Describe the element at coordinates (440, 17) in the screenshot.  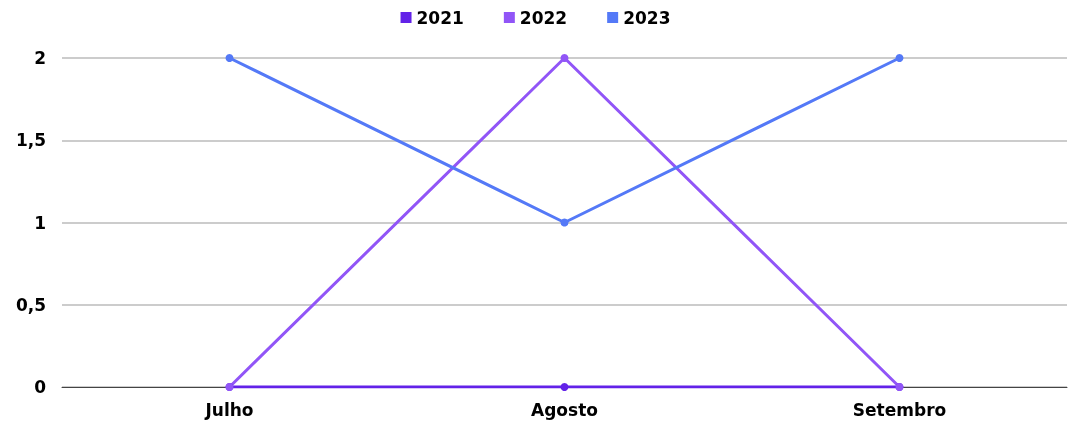
I see `legend-label: 2021` at that location.